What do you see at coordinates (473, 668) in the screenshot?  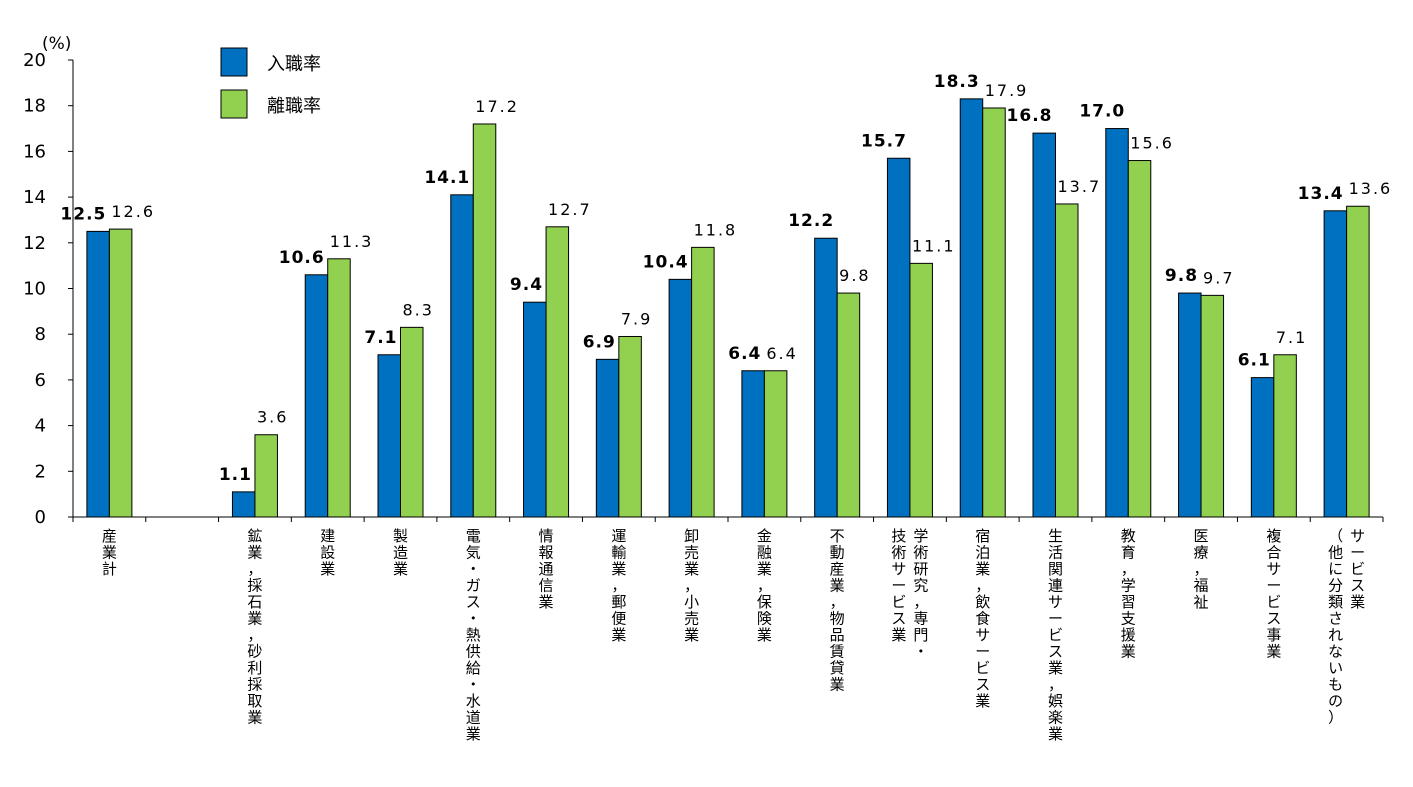 I see `category-label-char: 給` at bounding box center [473, 668].